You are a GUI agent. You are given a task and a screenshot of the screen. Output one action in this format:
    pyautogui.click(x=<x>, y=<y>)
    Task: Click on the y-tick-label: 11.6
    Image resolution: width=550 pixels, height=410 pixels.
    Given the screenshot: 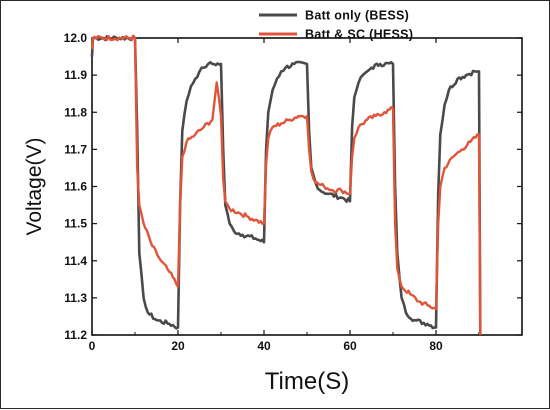 What is the action you would take?
    pyautogui.click(x=75, y=187)
    